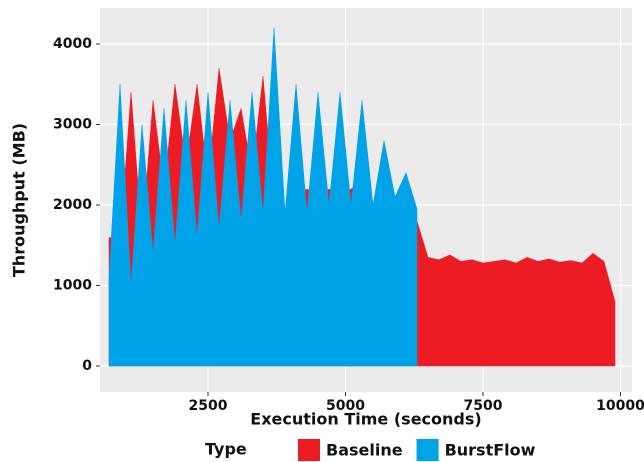 This screenshot has height=462, width=644. I want to click on y-tick-label: 2000, so click(72, 205).